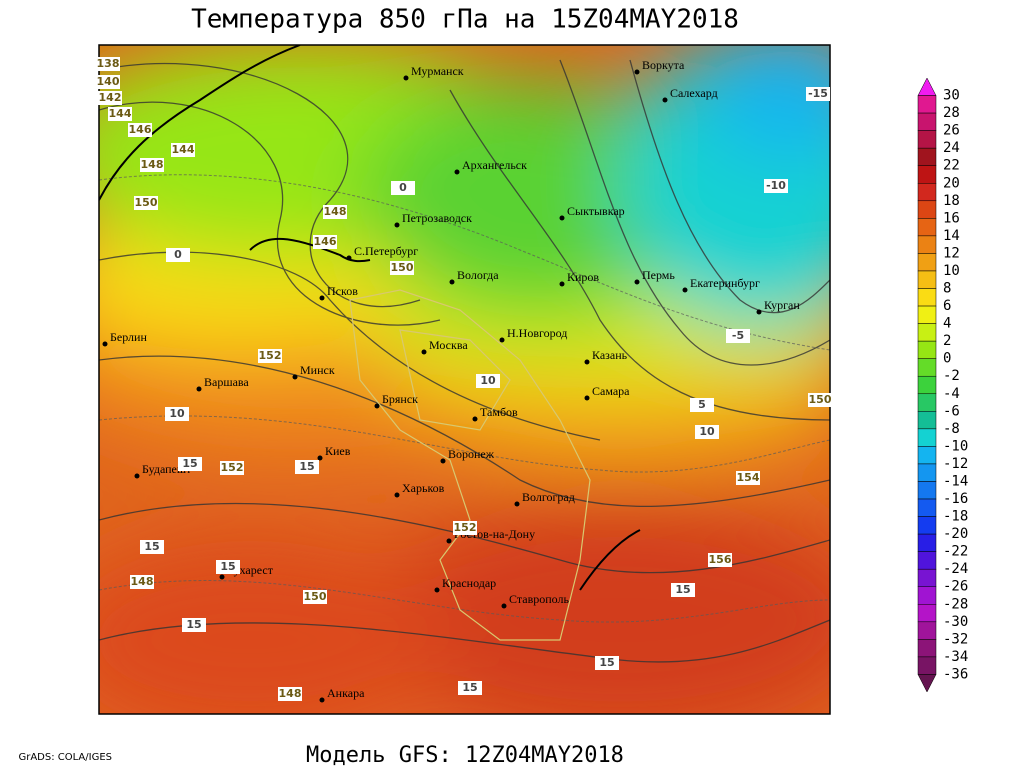 The height and width of the screenshot is (768, 1024). What do you see at coordinates (951, 218) in the screenshot?
I see `colorbar-label: 16` at bounding box center [951, 218].